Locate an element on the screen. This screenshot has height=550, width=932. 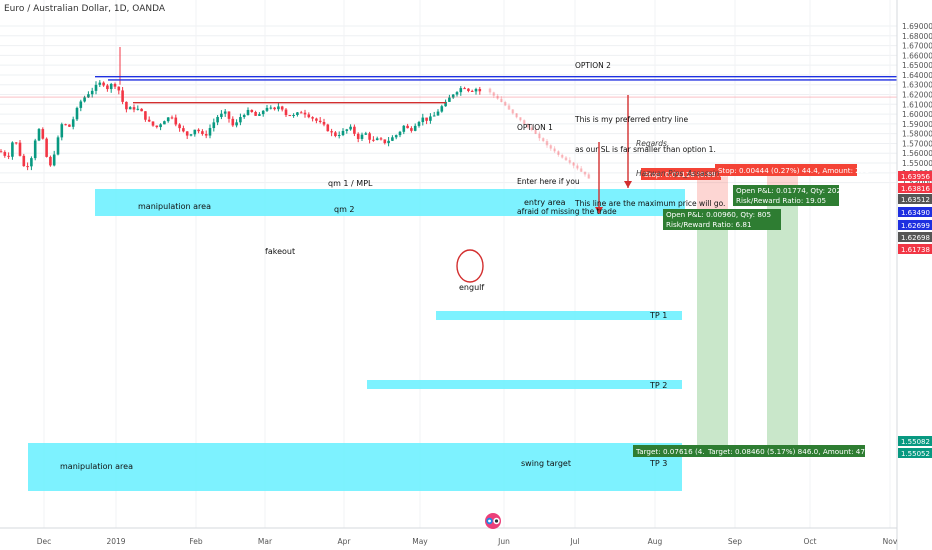
zone-label-tp2: TP 2 is located at coordinates (658, 385).